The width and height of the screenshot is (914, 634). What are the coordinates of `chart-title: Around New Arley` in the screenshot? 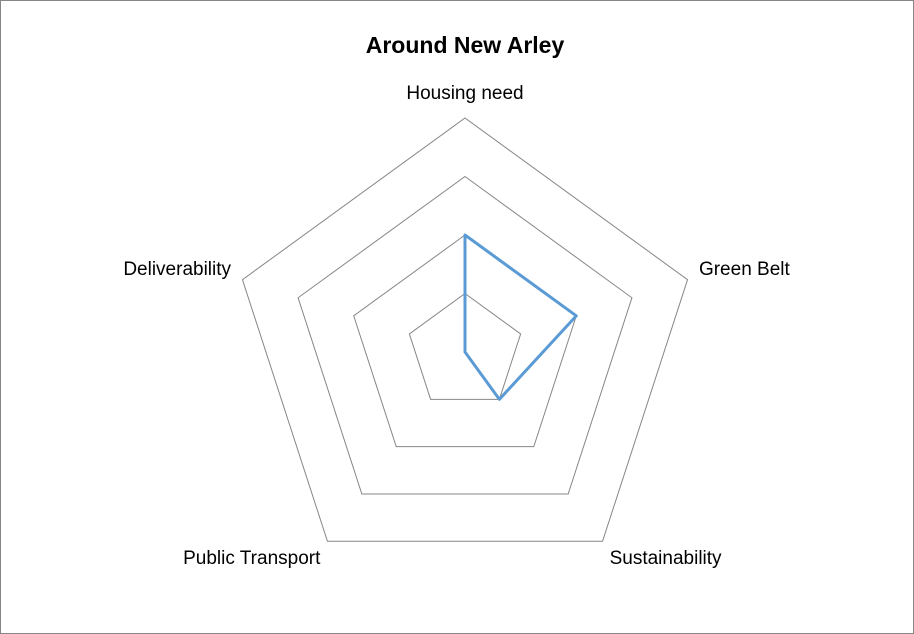 It's located at (465, 45).